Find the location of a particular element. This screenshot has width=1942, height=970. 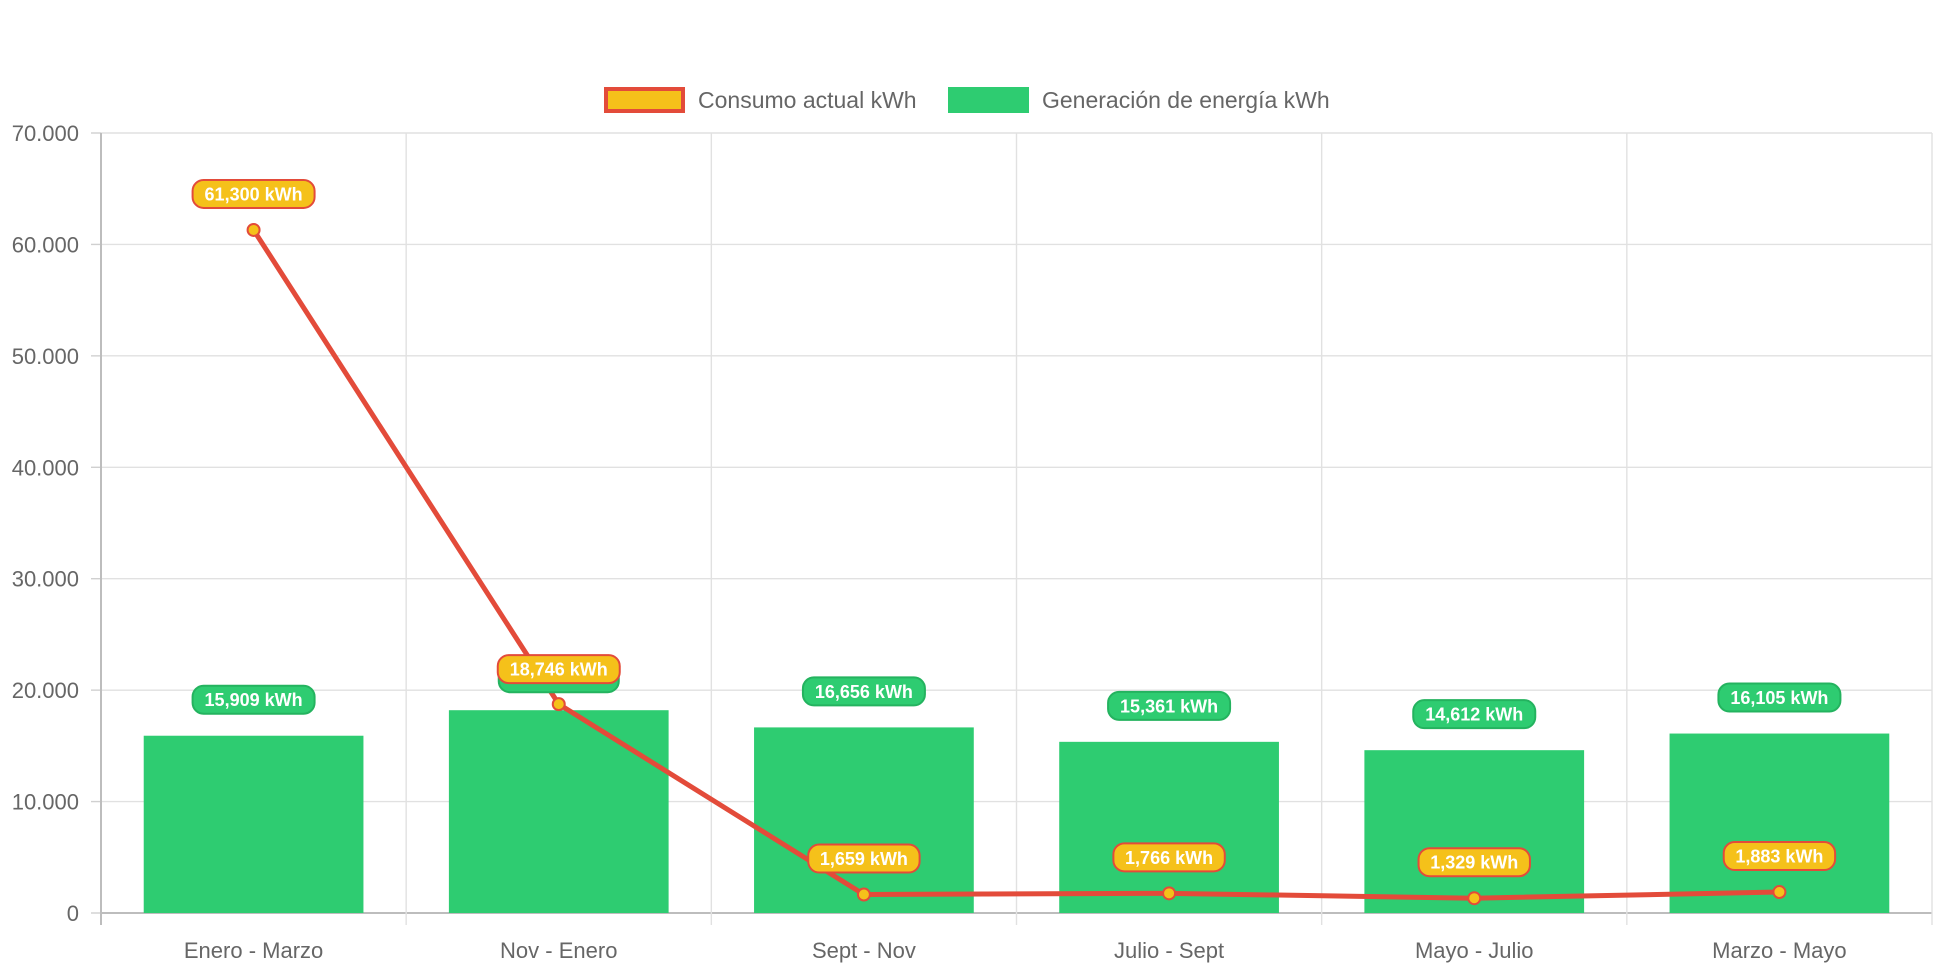

bar-data-label: 15,361 kWh is located at coordinates (1169, 705).